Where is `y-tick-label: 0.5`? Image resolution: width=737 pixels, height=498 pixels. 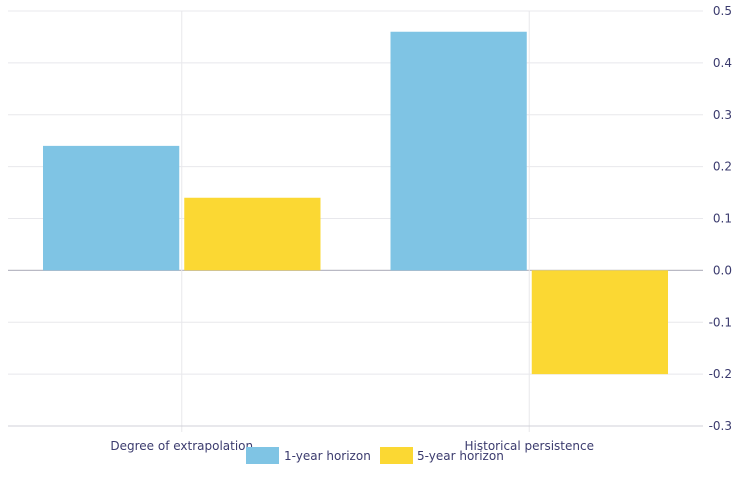
y-tick-label: 0.5 is located at coordinates (722, 11).